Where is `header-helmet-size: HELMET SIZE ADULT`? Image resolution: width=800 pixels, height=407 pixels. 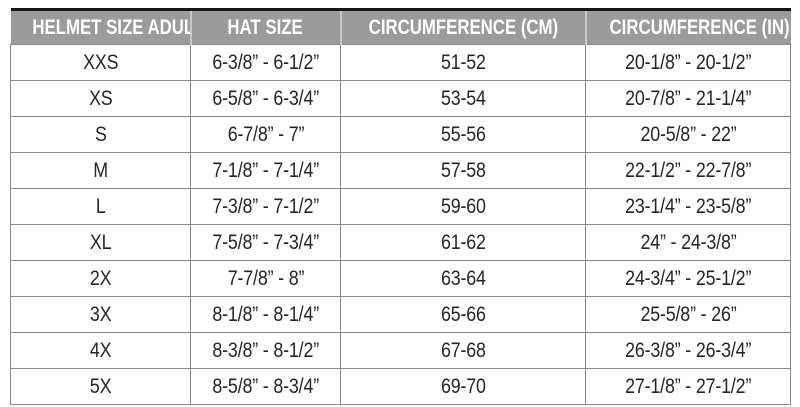 header-helmet-size: HELMET SIZE ADULT is located at coordinates (101, 26).